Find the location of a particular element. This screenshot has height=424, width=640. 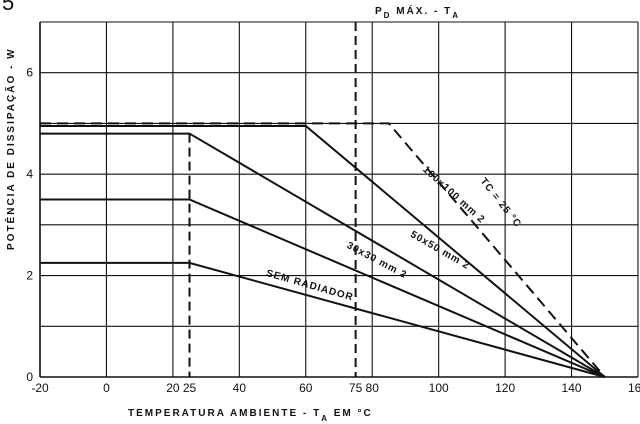

curve-label: 100x100 mm 2 is located at coordinates (453, 195).